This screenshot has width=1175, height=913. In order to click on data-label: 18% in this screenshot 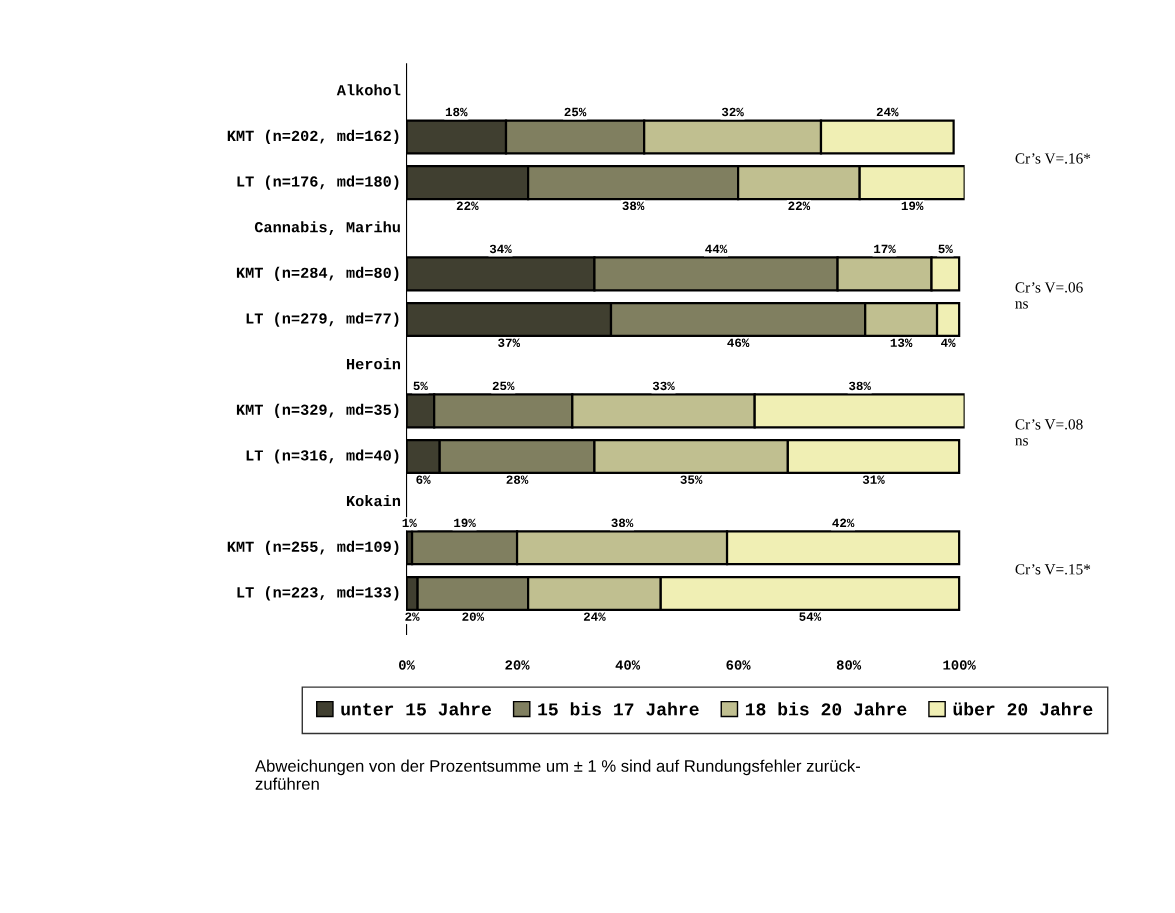, I will do `click(456, 112)`.